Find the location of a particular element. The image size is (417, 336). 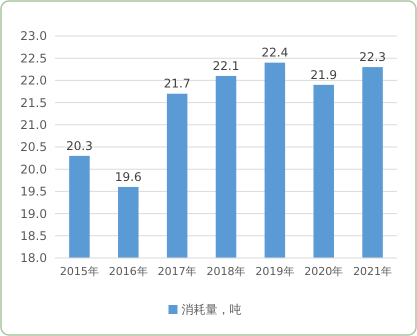

x-tick-label: 2020年 is located at coordinates (324, 271).